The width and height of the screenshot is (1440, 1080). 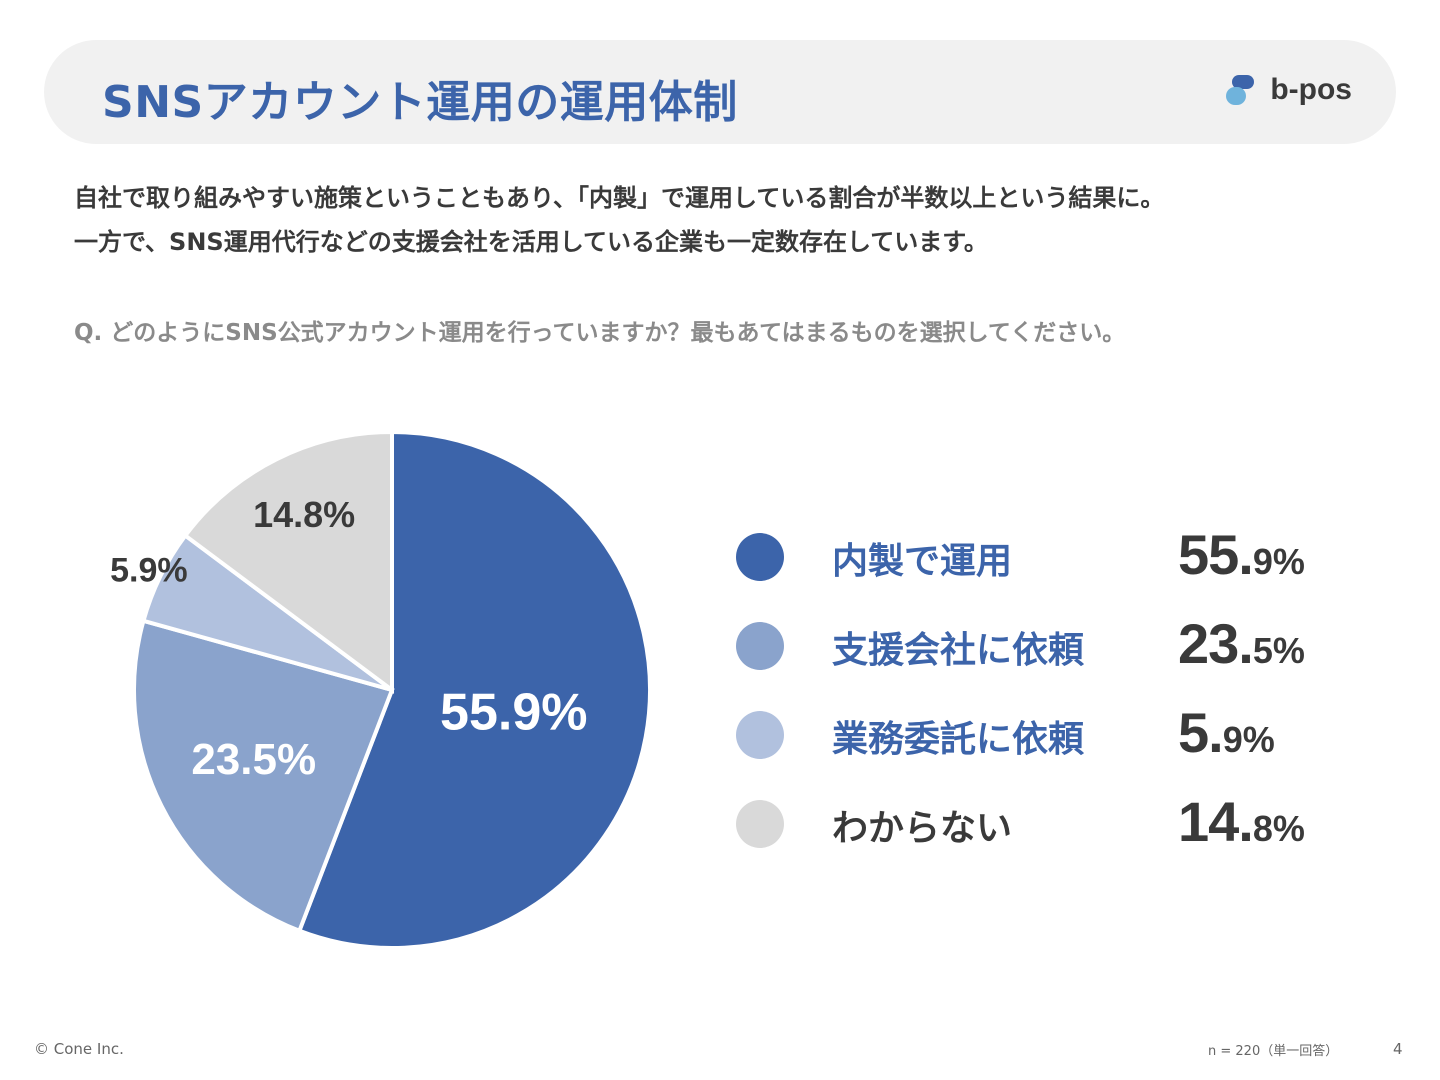 I want to click on legend-value-dec: 5%, so click(x=1278, y=650).